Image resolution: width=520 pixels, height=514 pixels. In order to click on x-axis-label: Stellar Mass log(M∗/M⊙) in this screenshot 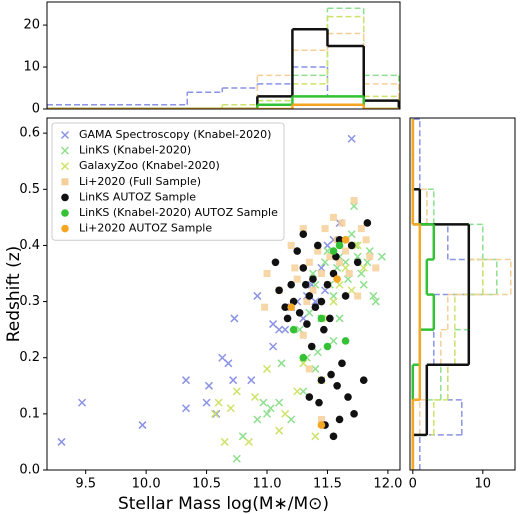, I will do `click(223, 504)`.